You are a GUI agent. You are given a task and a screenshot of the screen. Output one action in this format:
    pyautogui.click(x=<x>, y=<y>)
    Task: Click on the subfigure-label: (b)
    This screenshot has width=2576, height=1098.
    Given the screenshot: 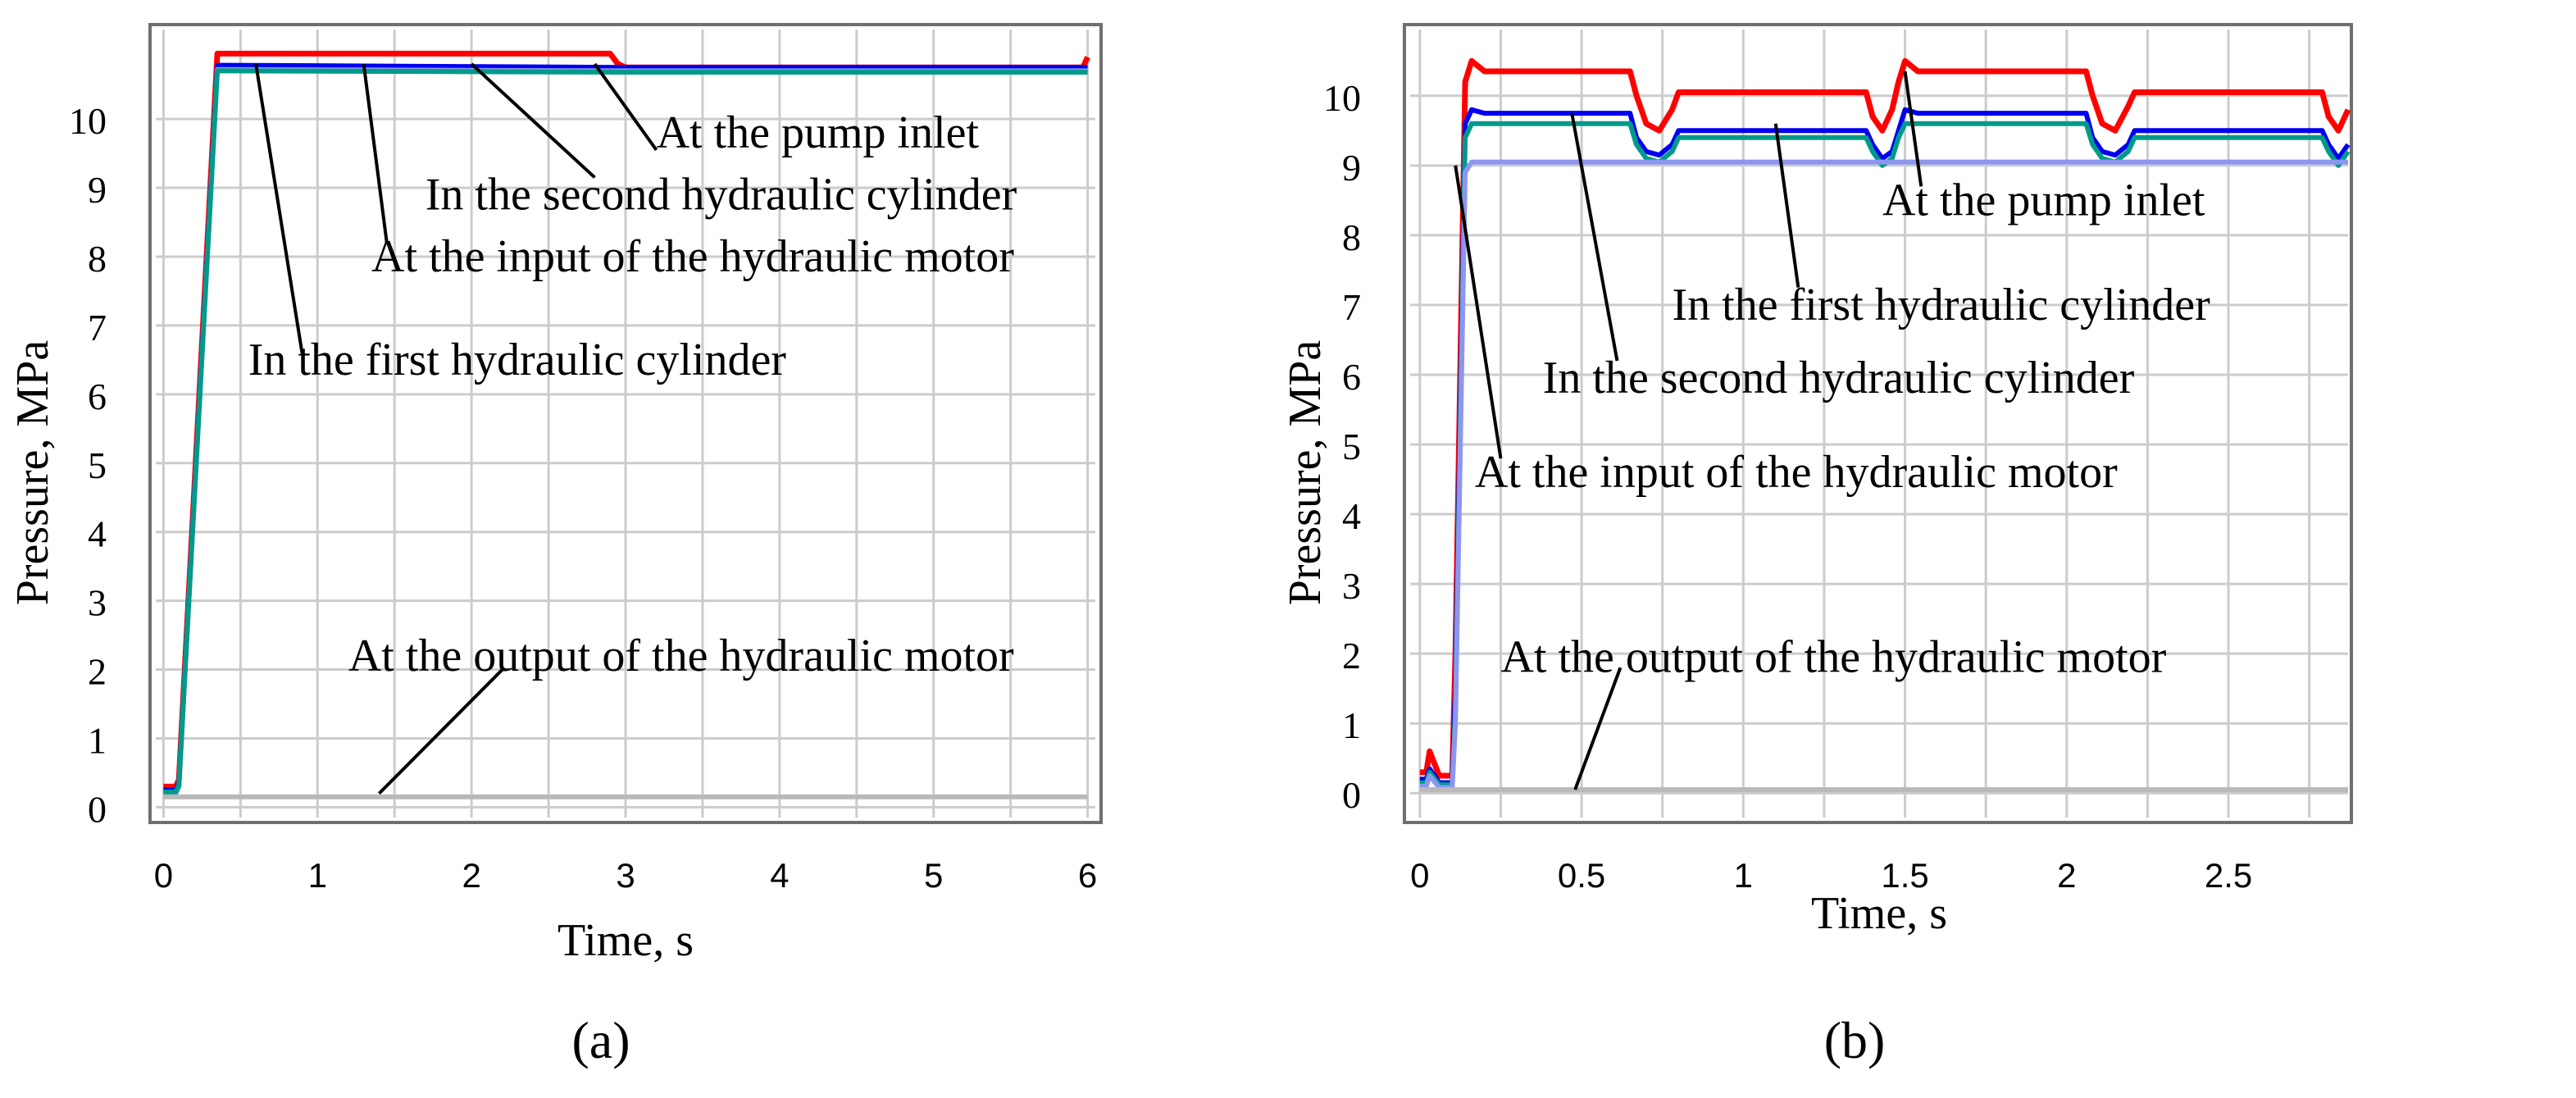 What is the action you would take?
    pyautogui.click(x=1855, y=1040)
    